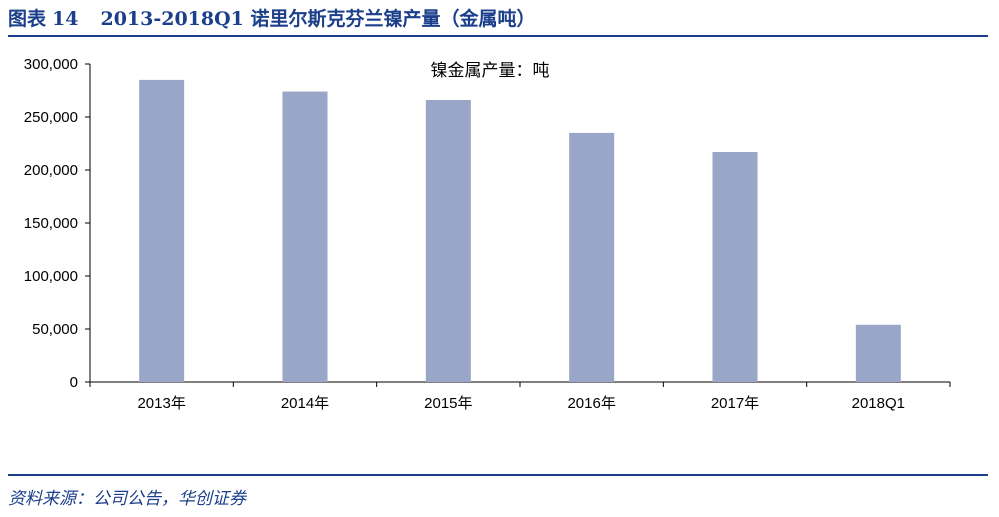 This screenshot has width=999, height=517. Describe the element at coordinates (498, 475) in the screenshot. I see `source-rule` at that location.